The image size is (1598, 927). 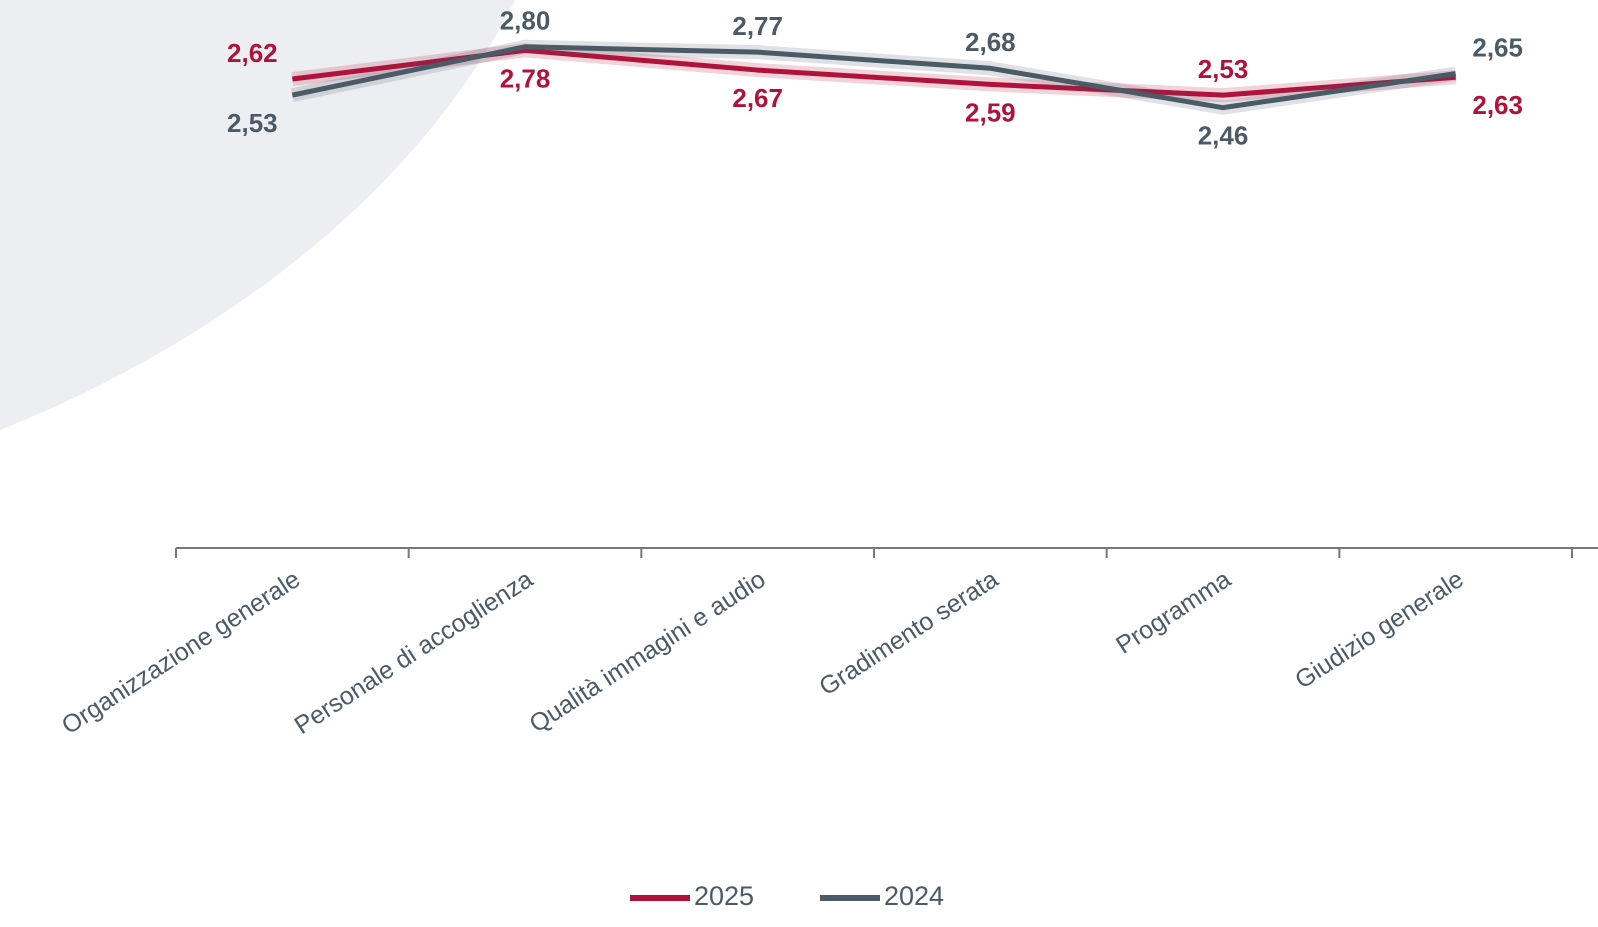 I want to click on x-tick-label: Gradimento serata, so click(x=908, y=633).